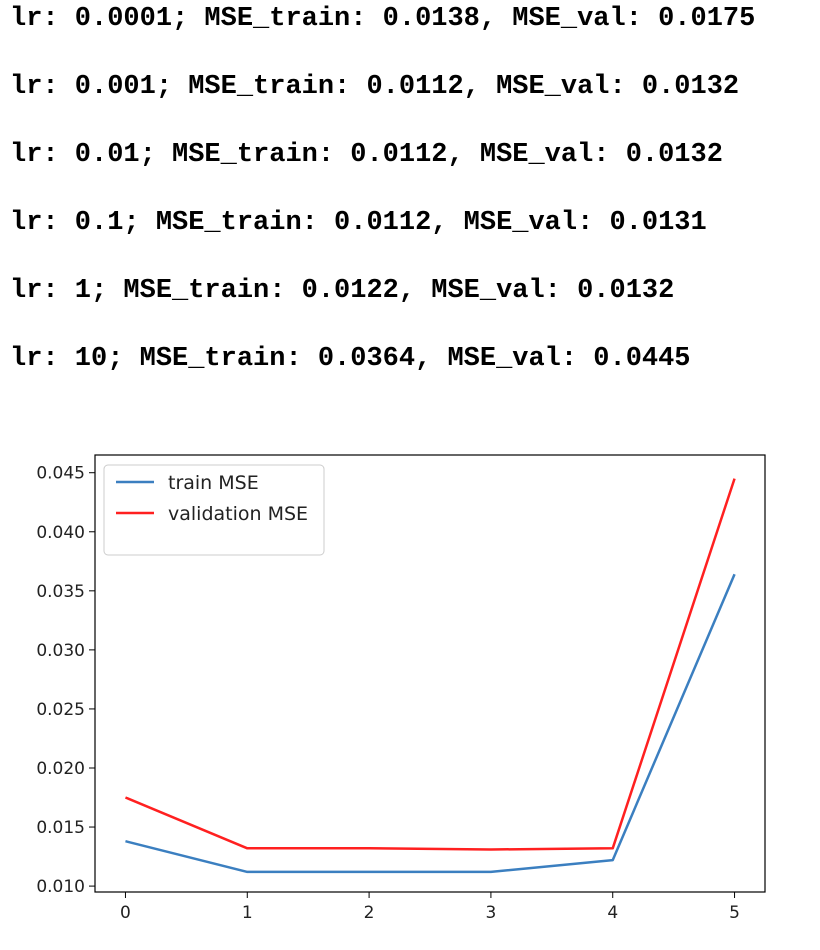 This screenshot has width=820, height=950. What do you see at coordinates (60, 710) in the screenshot?
I see `y-tick-label: 0.025` at bounding box center [60, 710].